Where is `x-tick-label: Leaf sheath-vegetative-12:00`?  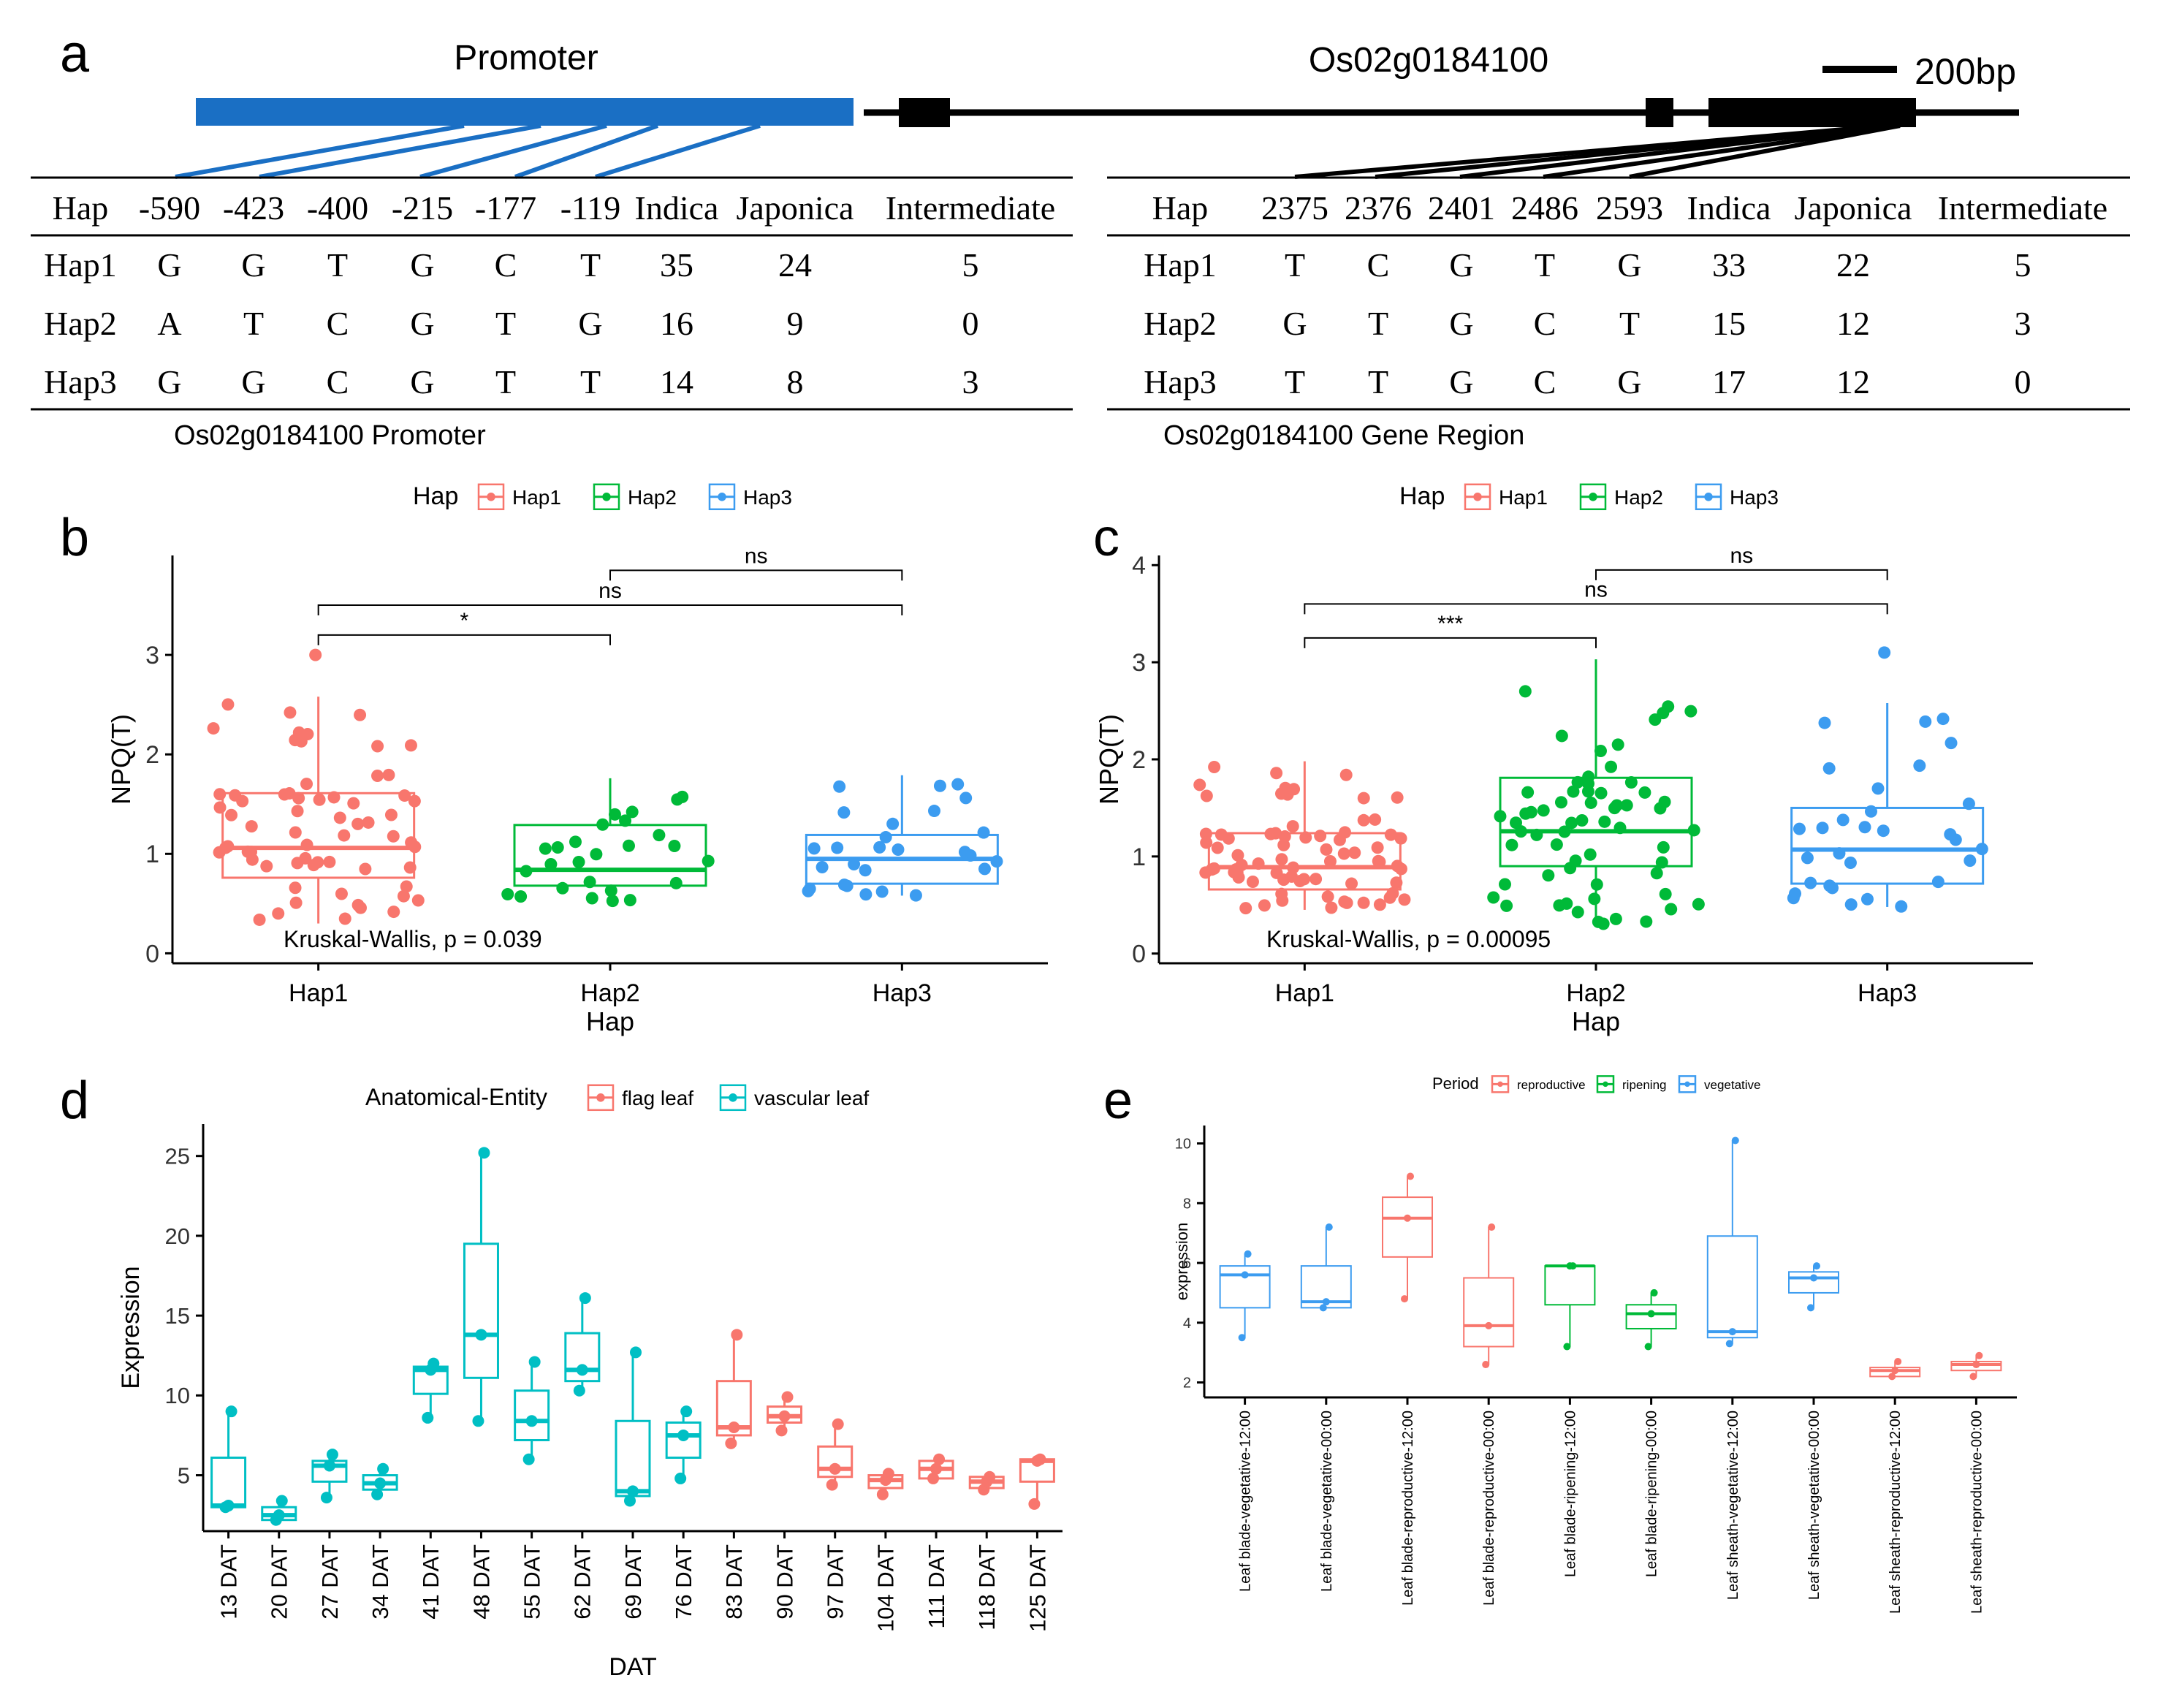
x-tick-label: Leaf sheath-vegetative-12:00 is located at coordinates (1733, 1505).